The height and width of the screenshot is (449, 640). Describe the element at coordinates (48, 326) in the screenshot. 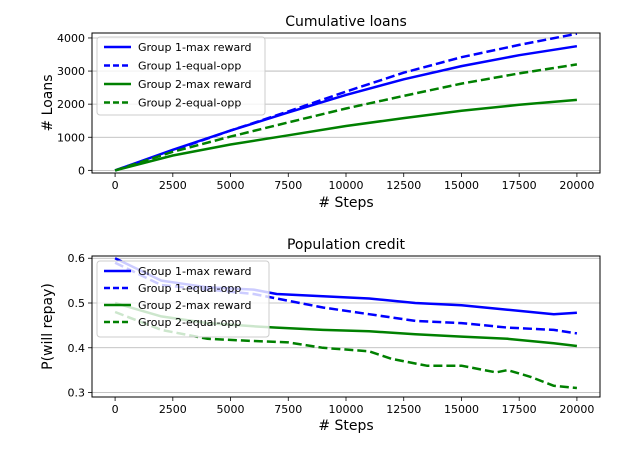

I see `y-axis-label: P(will repay)` at that location.